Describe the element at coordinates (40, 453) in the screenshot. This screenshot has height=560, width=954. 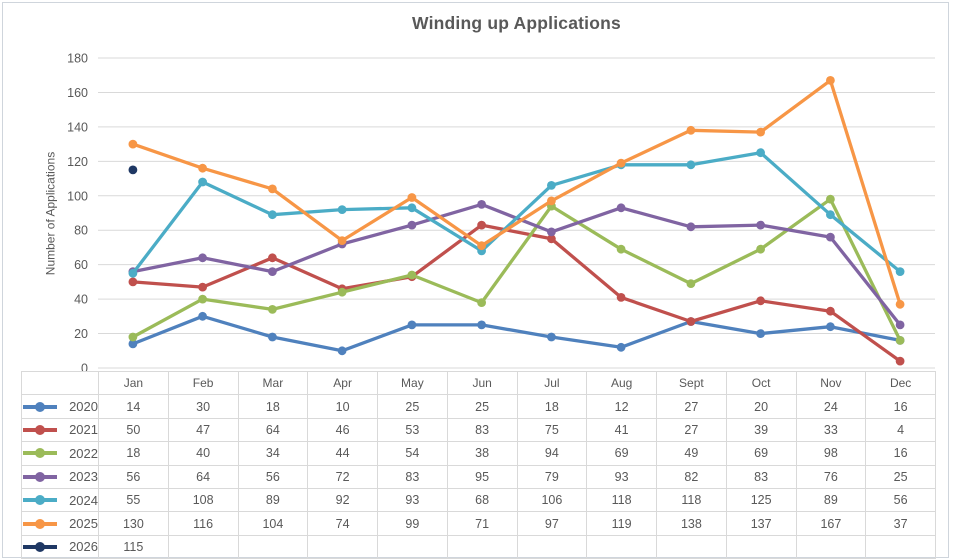
I see `legend-key-icon-2022` at that location.